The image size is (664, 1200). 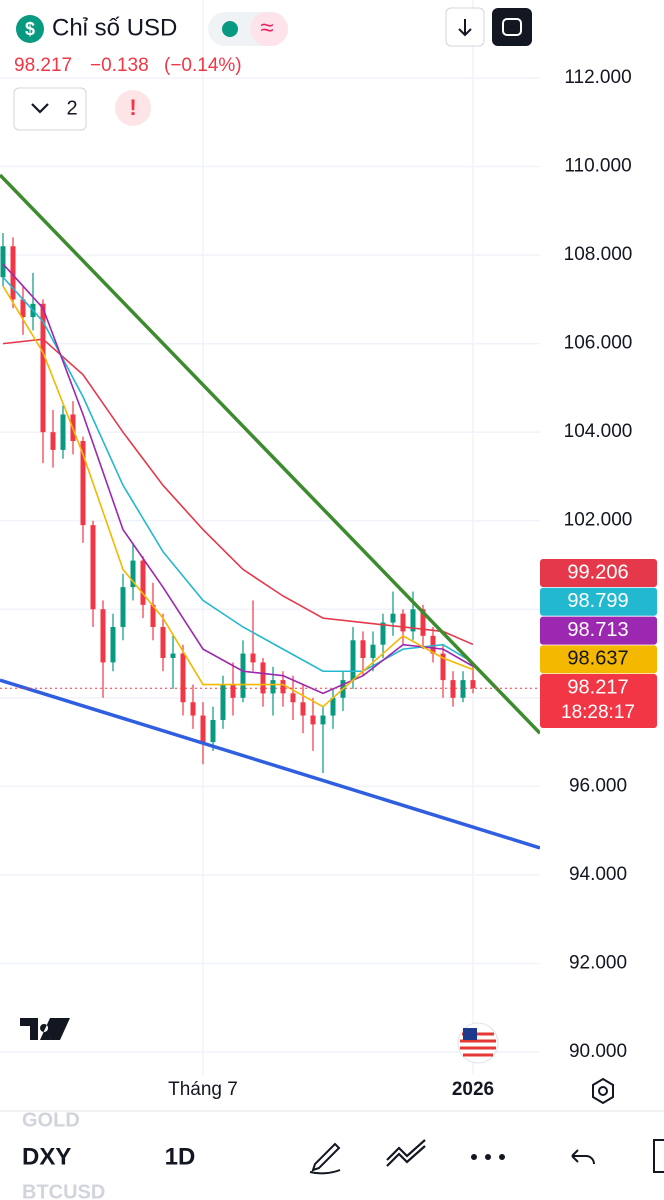 What do you see at coordinates (597, 687) in the screenshot?
I see `last-price-tag: 98.217` at bounding box center [597, 687].